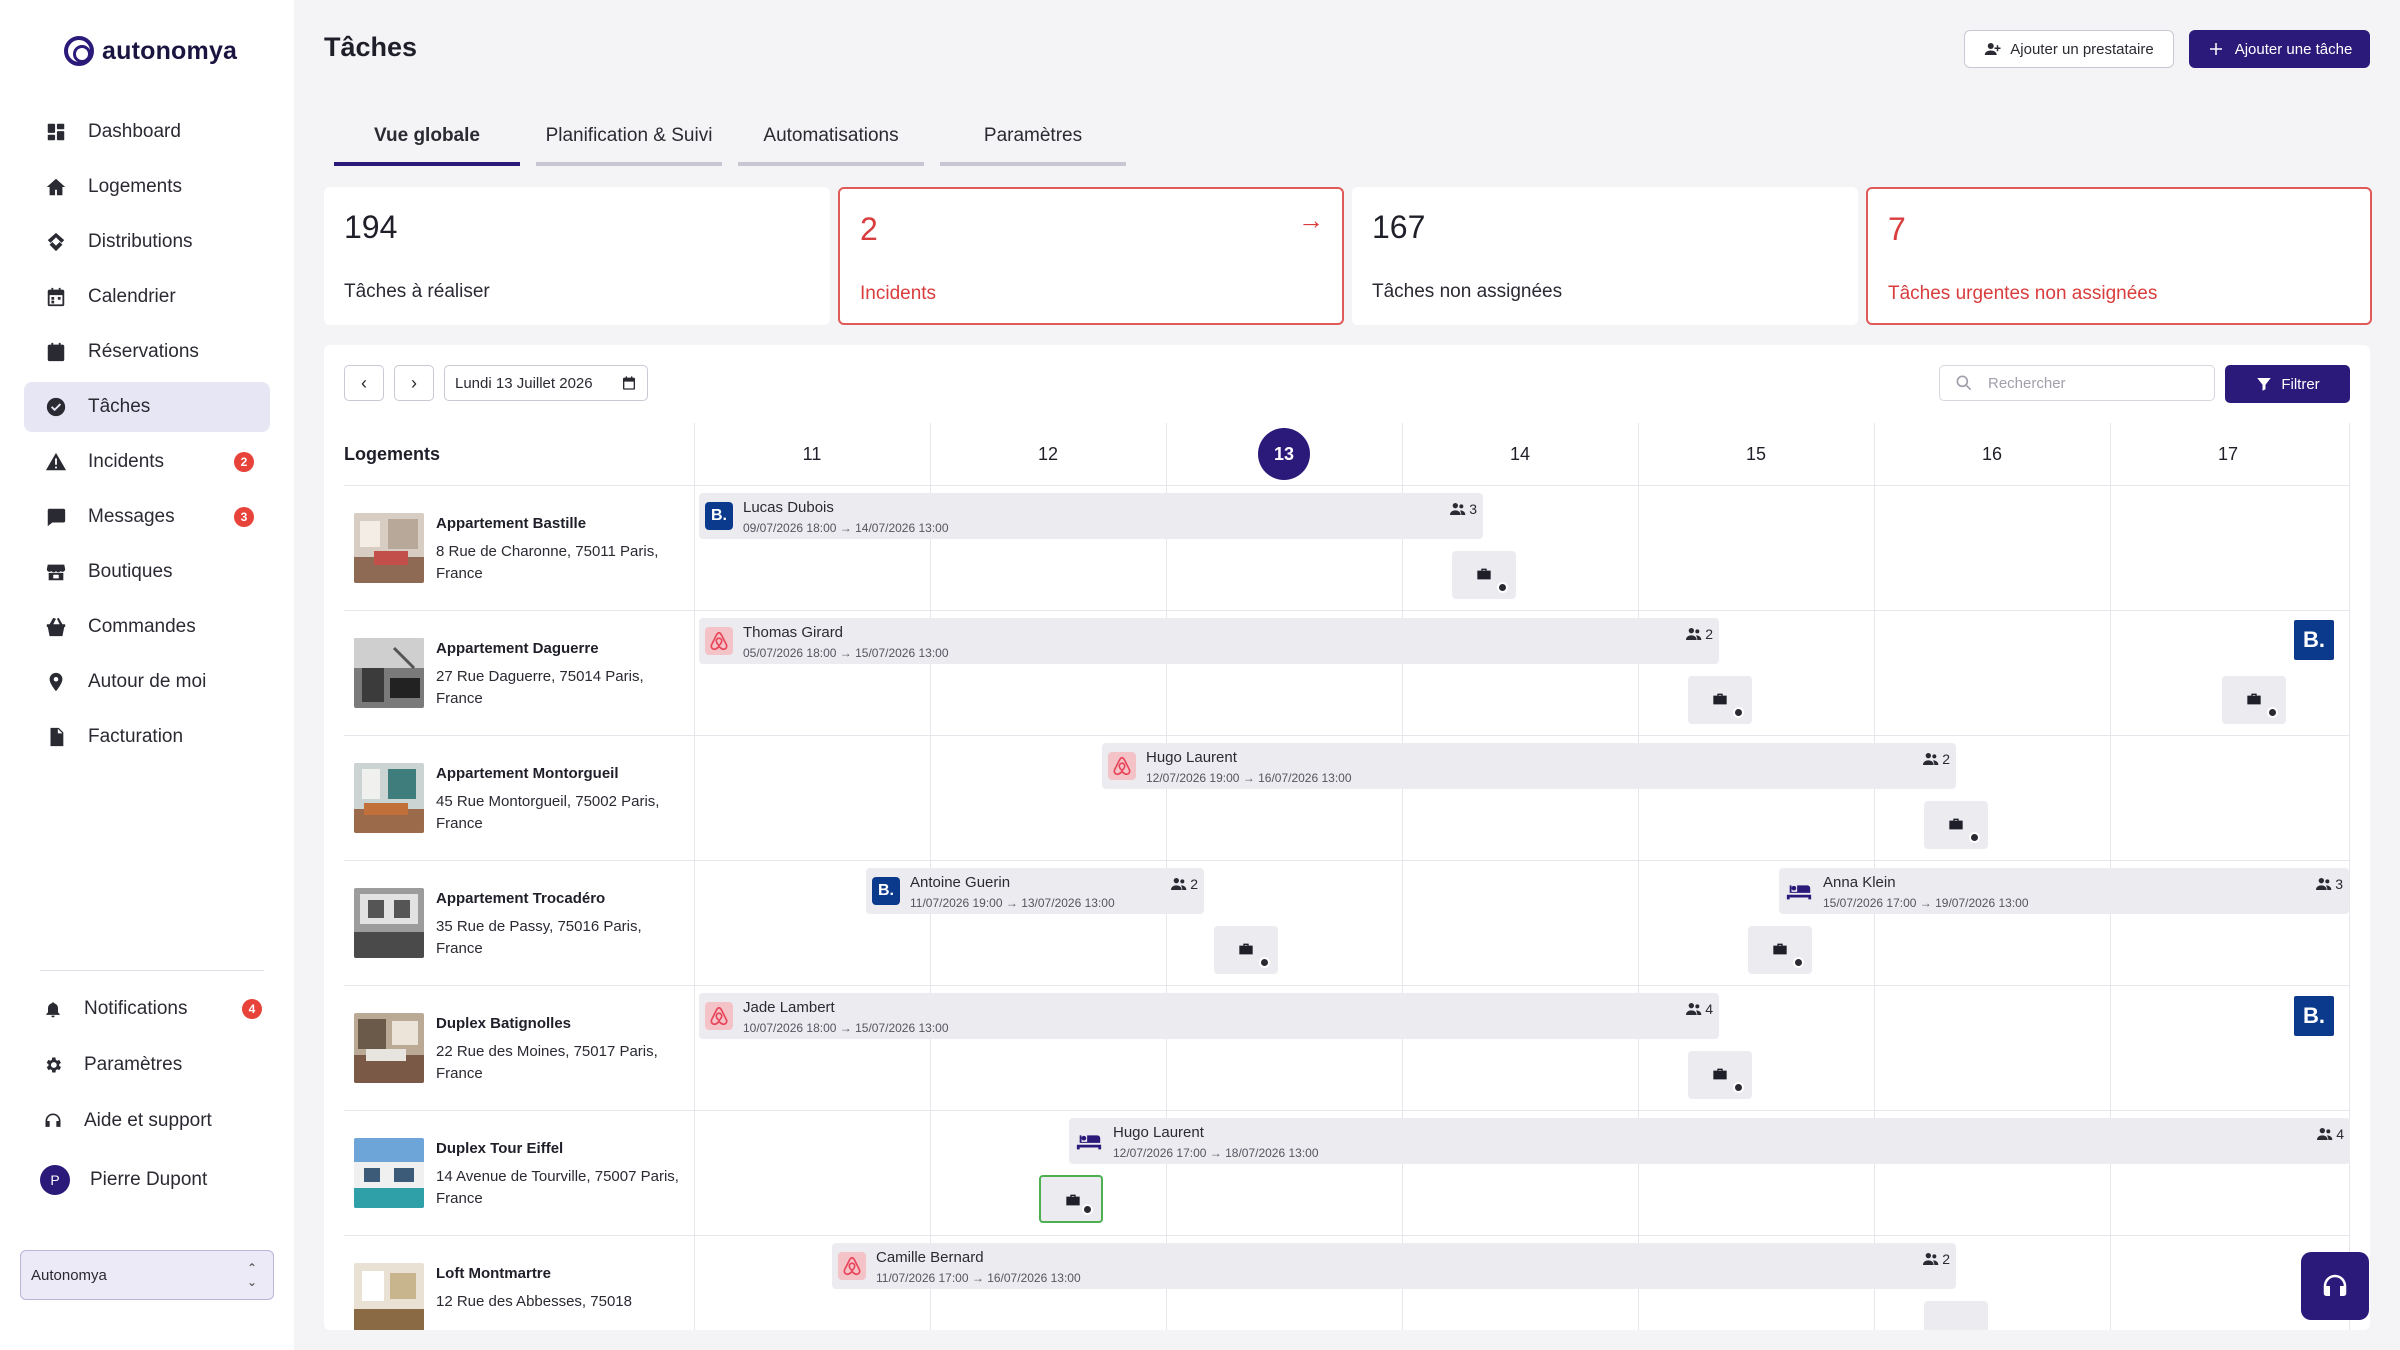 This screenshot has width=2400, height=1350. I want to click on stat-card-urgent-unassigned: 7 Tâches urgentes non assignées, so click(2119, 256).